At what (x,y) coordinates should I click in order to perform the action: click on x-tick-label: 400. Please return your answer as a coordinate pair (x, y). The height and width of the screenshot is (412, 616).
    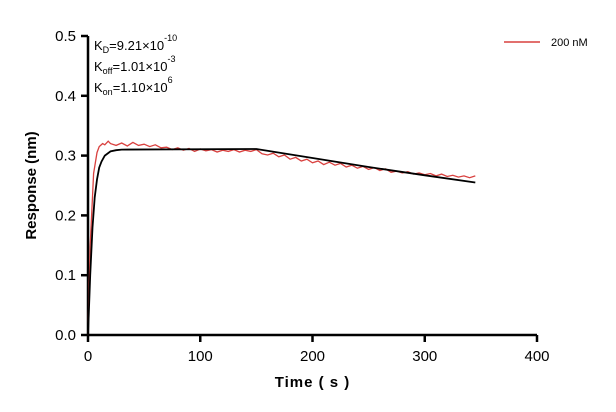
    Looking at the image, I should click on (536, 356).